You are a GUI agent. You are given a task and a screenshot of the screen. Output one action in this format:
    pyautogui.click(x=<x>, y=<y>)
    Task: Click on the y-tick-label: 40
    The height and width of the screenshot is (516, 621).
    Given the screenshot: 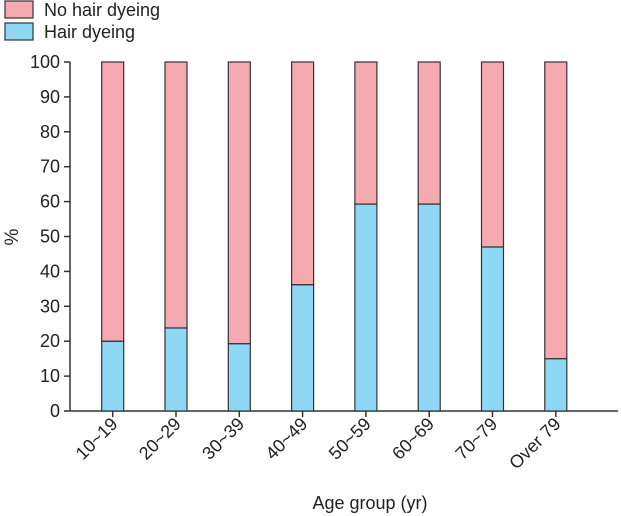 What is the action you would take?
    pyautogui.click(x=50, y=271)
    